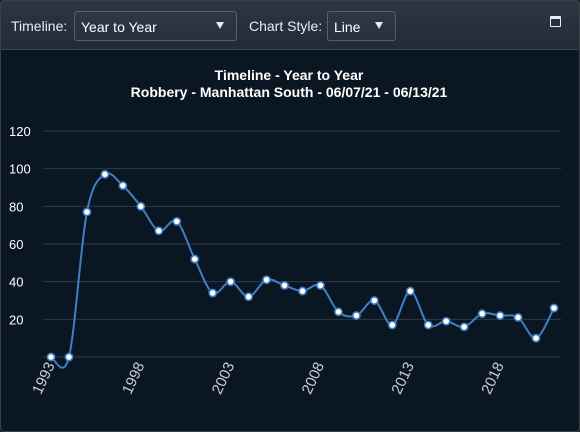  I want to click on toolbar: Timeline: Year to Year Chart Style: Line, so click(290, 25).